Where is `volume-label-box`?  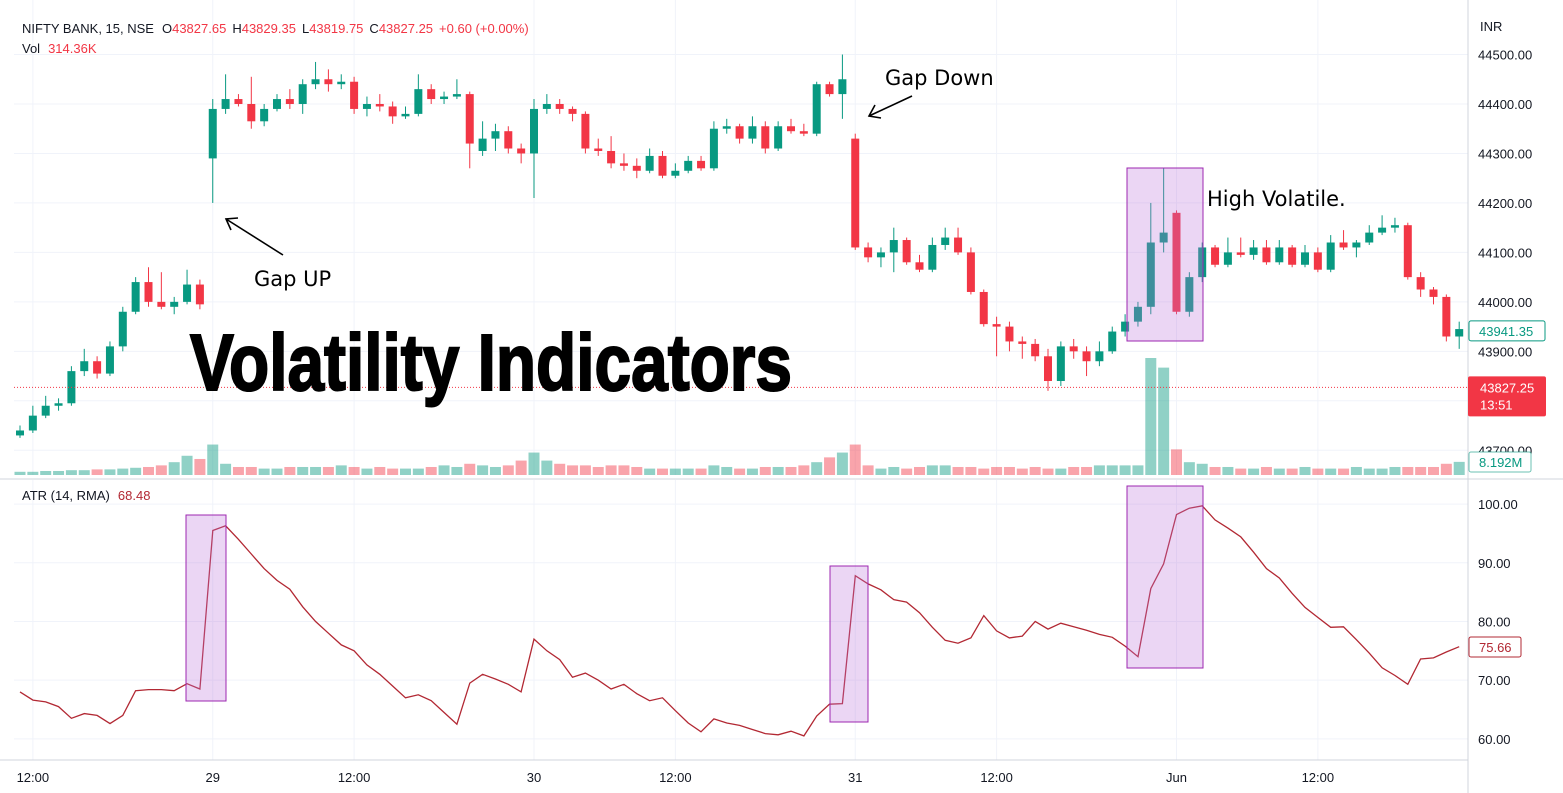
volume-label-box is located at coordinates (1500, 462).